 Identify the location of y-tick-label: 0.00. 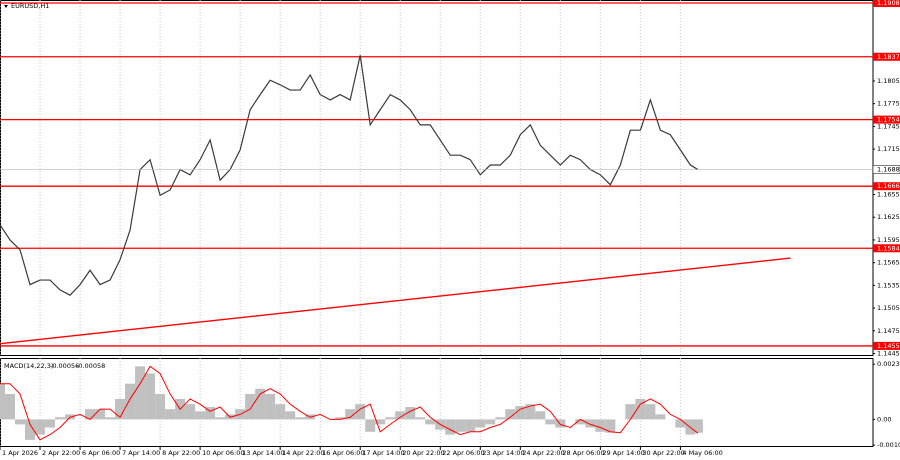
(884, 419).